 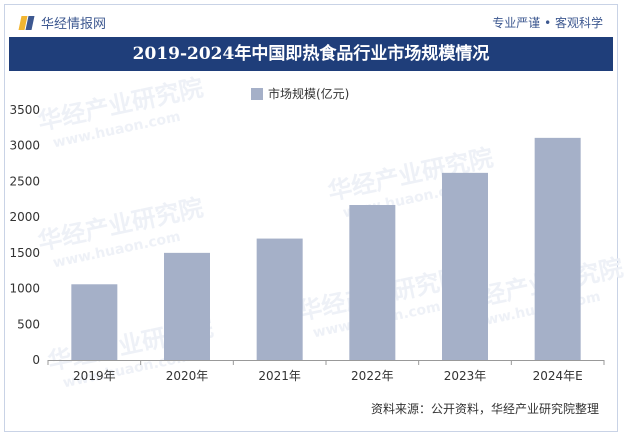 What do you see at coordinates (547, 23) in the screenshot?
I see `slogan: 专业严谨 • 客观科学` at bounding box center [547, 23].